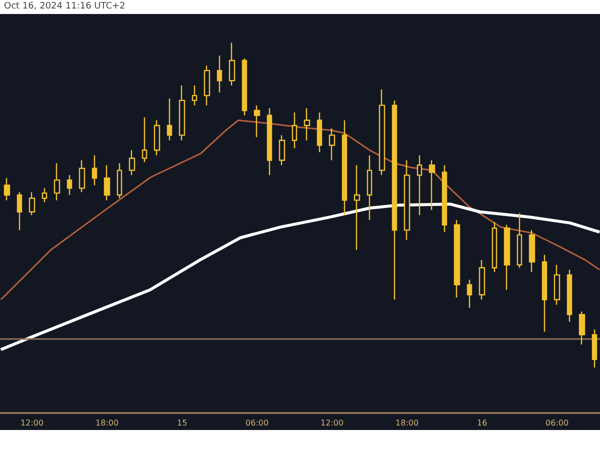 This screenshot has width=600, height=450. What do you see at coordinates (482, 423) in the screenshot?
I see `x-tick-label: 16` at bounding box center [482, 423].